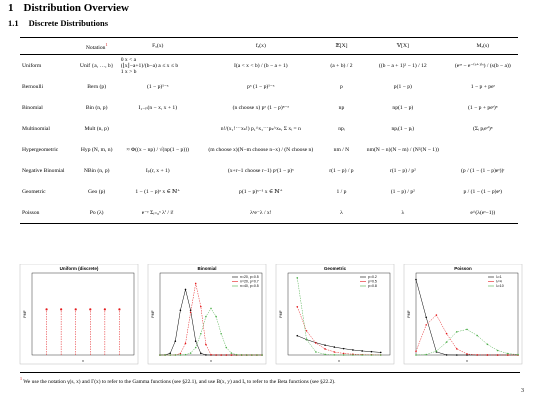 This screenshot has height=400, width=536. I want to click on empty-cell, so click(483, 149).